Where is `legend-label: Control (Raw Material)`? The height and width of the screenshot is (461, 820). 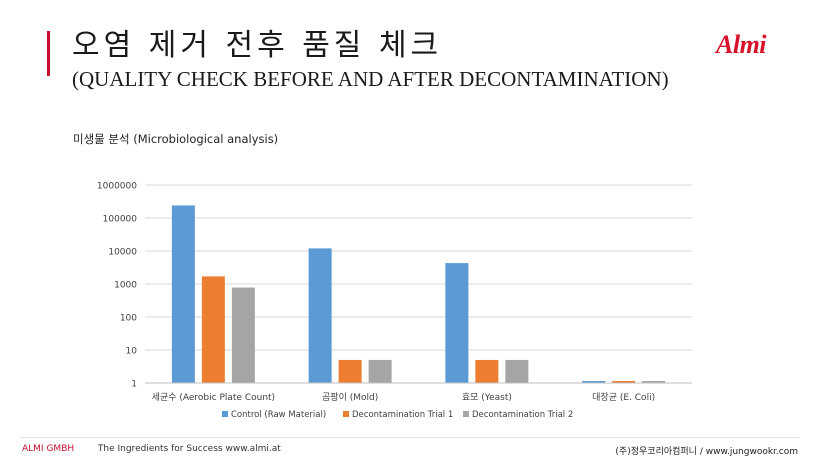
legend-label: Control (Raw Material) is located at coordinates (278, 415).